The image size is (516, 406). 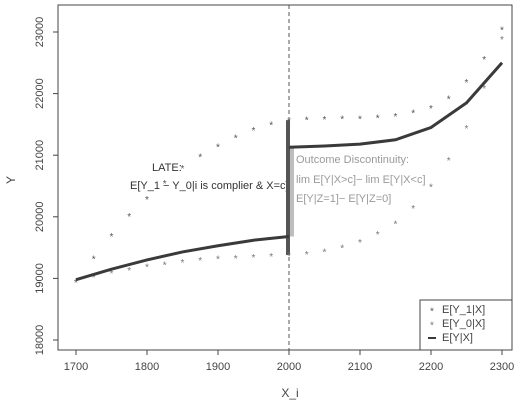 I want to click on x-tick-label: 1800, so click(x=147, y=367).